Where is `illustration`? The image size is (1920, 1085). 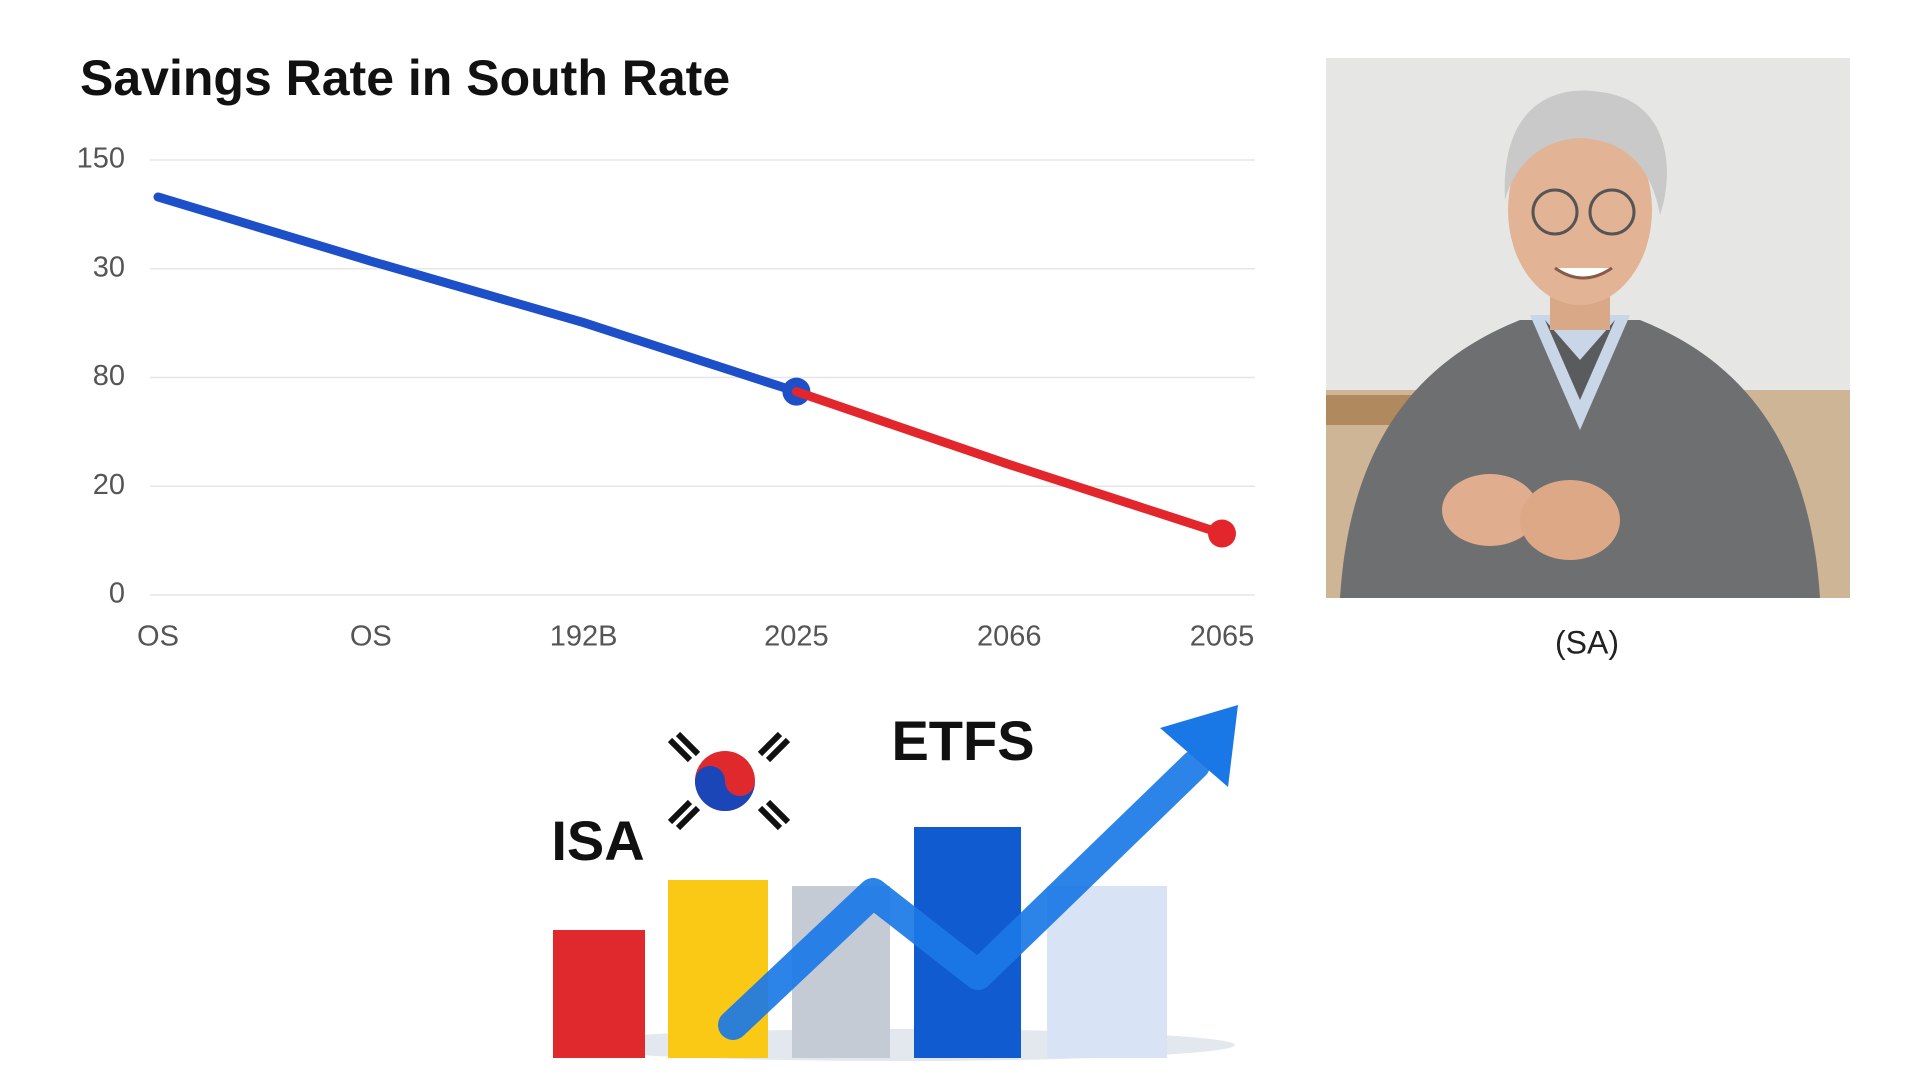
illustration is located at coordinates (895, 883).